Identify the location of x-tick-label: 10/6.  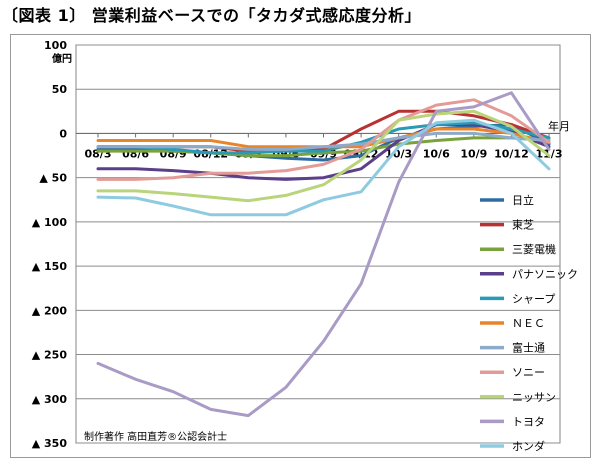
(436, 153).